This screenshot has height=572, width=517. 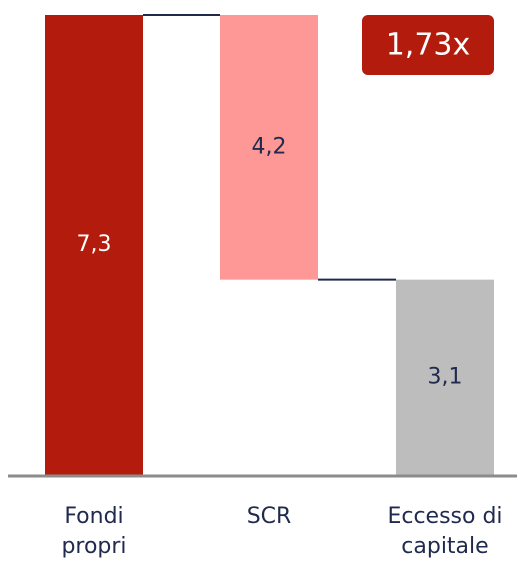 I want to click on category-label: Fondi propri, so click(x=94, y=531).